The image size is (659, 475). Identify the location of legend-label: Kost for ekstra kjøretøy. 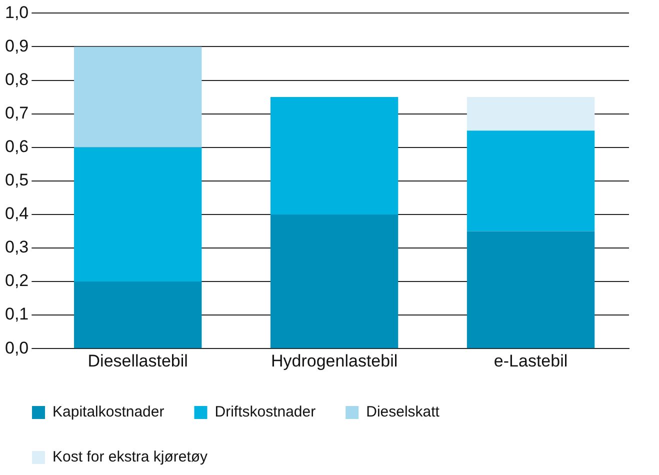
(130, 457).